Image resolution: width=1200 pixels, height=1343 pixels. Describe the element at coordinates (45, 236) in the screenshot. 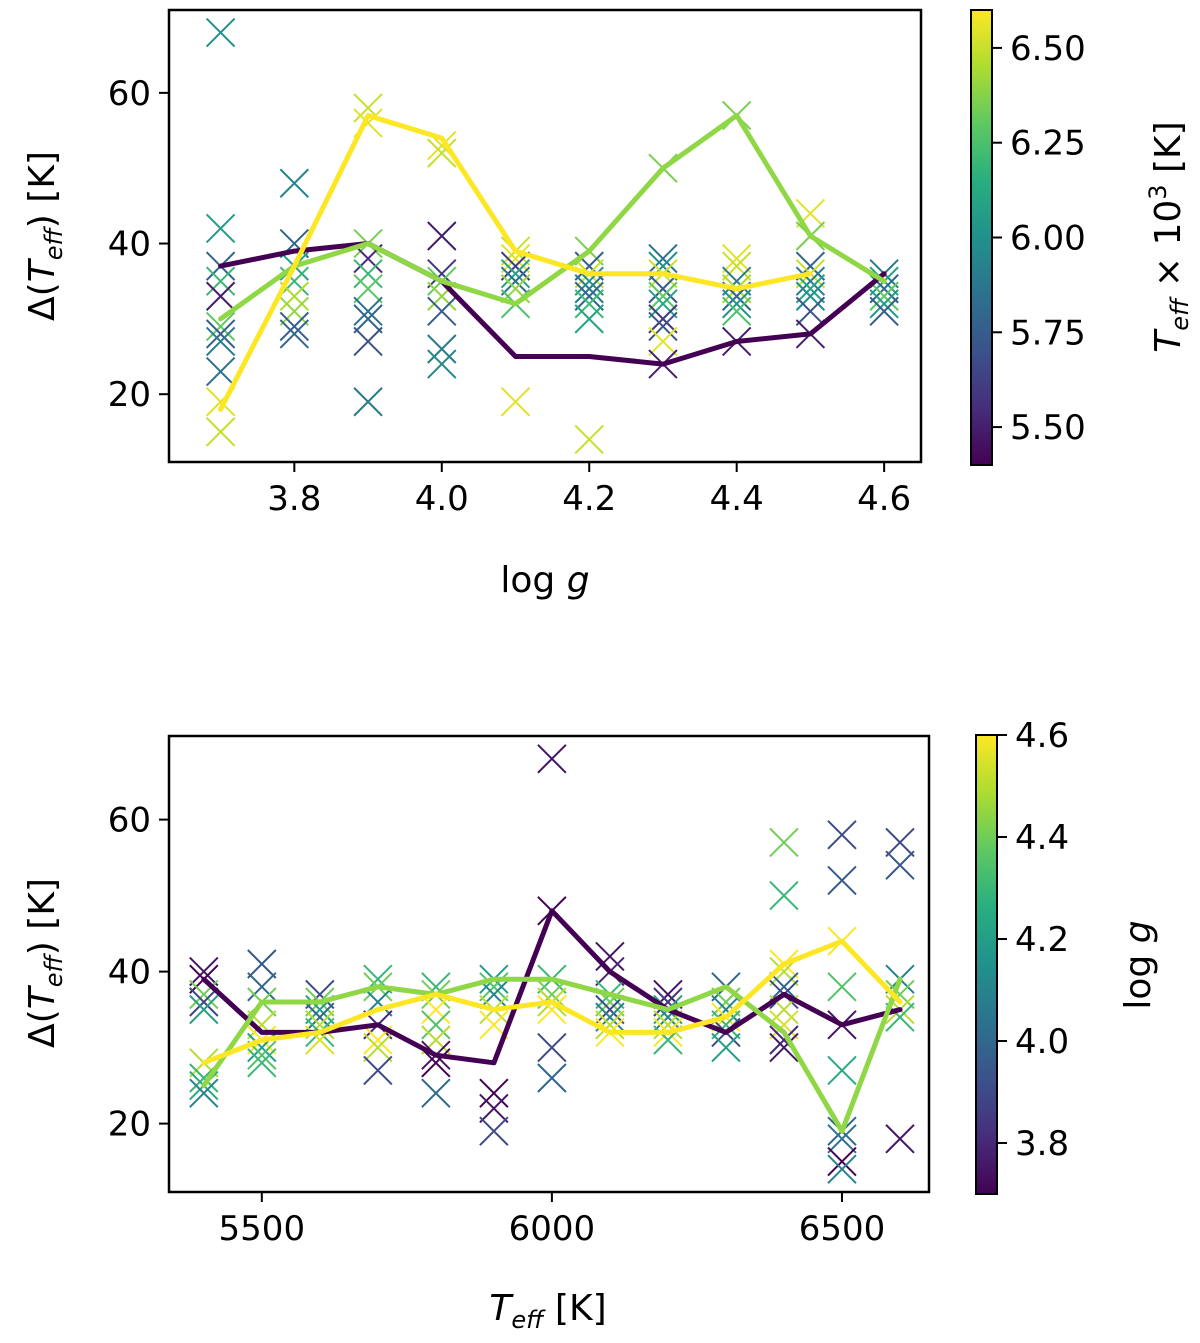

I see `top-y-axis-label: Δ(Teff) [K]` at that location.